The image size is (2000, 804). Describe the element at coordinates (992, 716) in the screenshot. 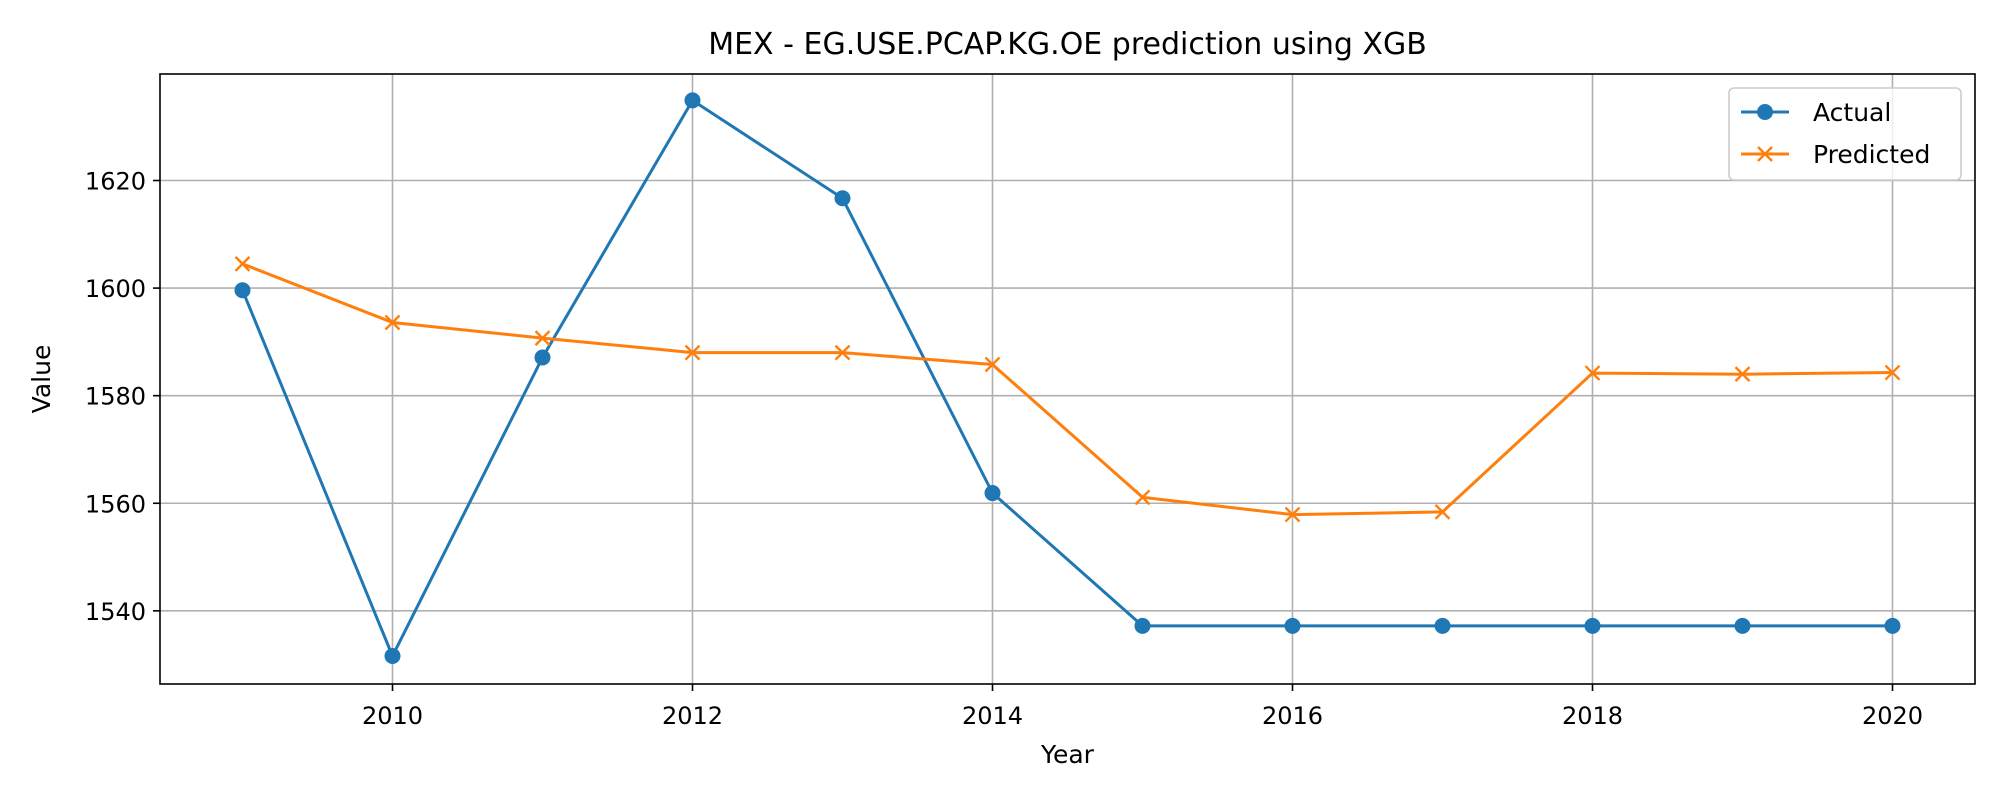

I see `x-tick-label: 2014` at that location.